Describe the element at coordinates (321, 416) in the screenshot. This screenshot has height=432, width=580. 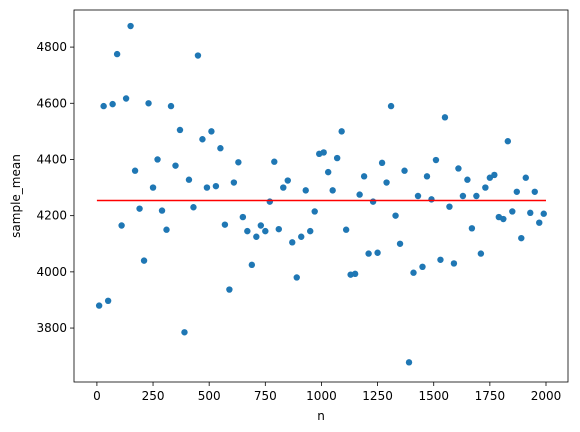
I see `x-axis-label: n` at that location.